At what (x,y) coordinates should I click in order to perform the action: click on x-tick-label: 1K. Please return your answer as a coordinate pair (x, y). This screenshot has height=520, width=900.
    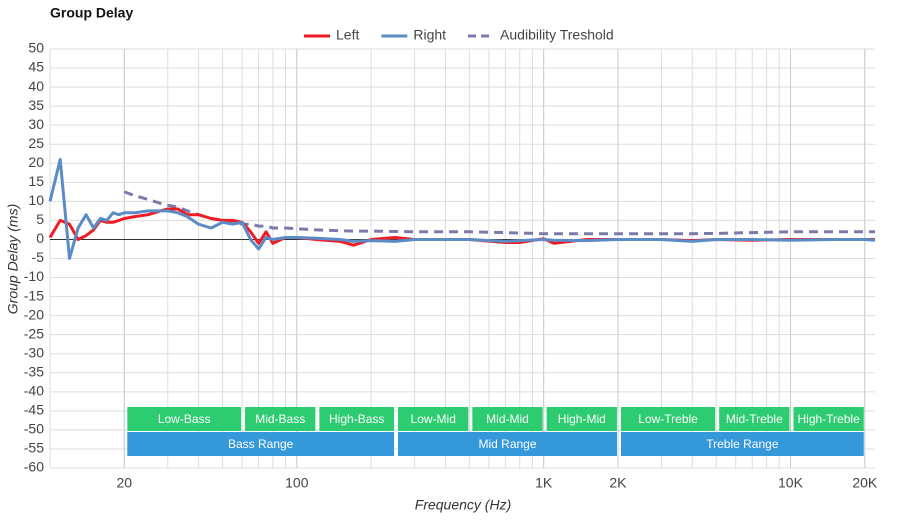
    Looking at the image, I should click on (544, 483).